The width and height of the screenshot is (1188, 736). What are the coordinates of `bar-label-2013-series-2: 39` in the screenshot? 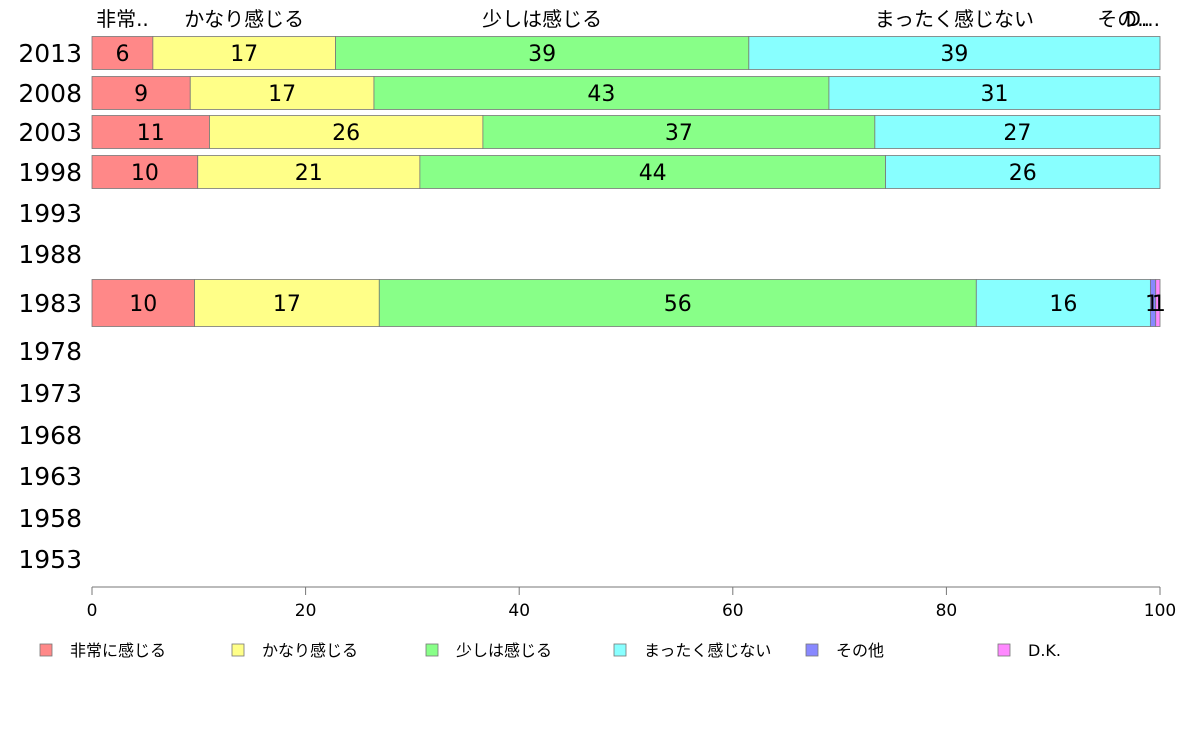 It's located at (542, 54).